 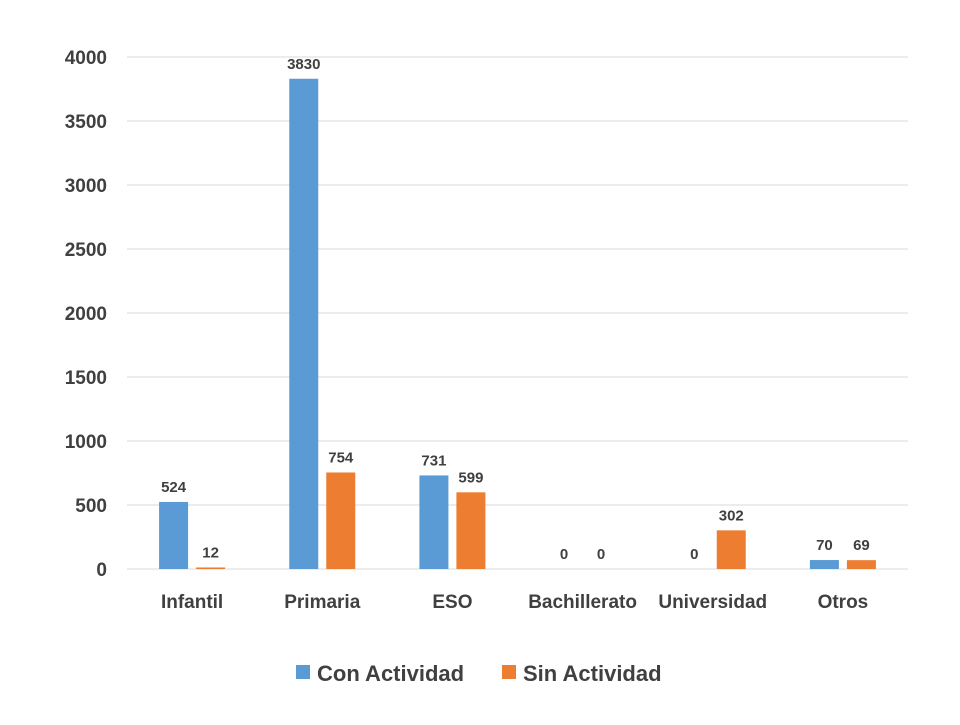 What do you see at coordinates (86, 250) in the screenshot?
I see `y-tick-label: 2500` at bounding box center [86, 250].